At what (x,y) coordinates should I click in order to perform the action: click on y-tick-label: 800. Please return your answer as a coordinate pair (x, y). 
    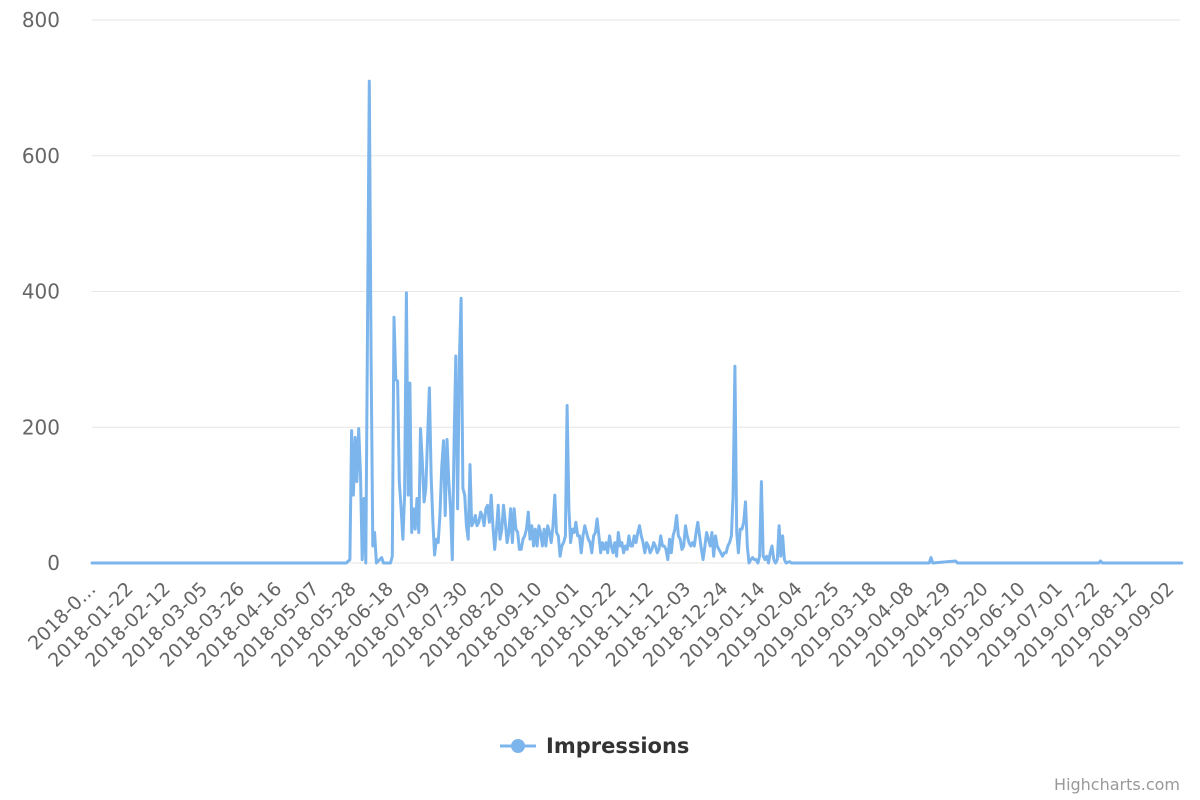
    Looking at the image, I should click on (41, 20).